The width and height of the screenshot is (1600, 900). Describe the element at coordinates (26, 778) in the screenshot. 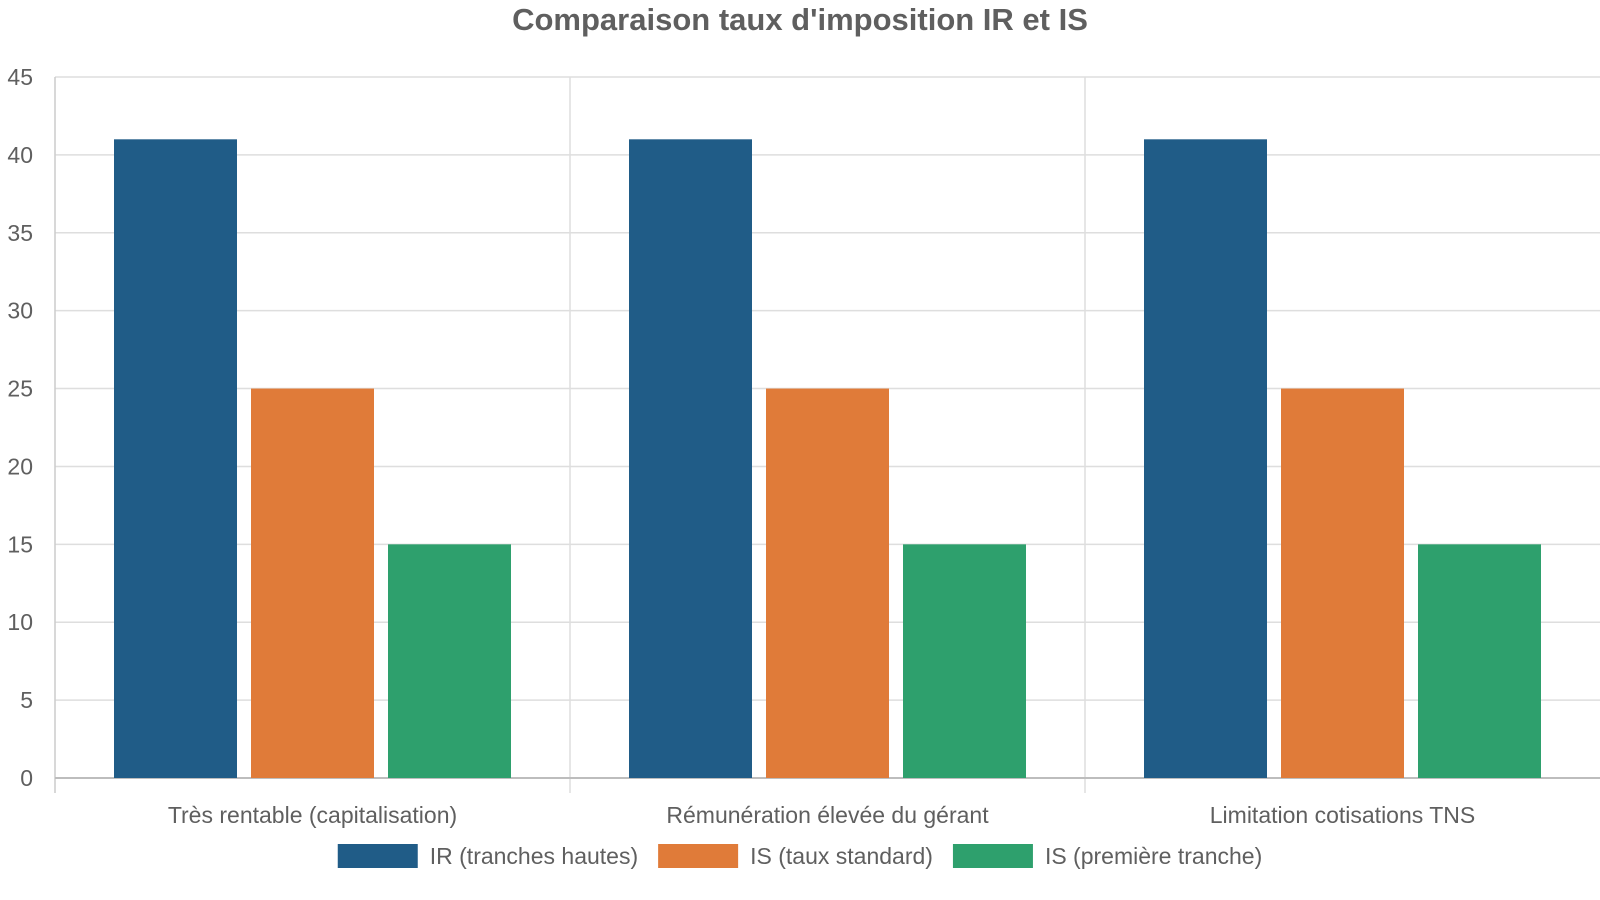

I see `y-tick-label: 0` at that location.